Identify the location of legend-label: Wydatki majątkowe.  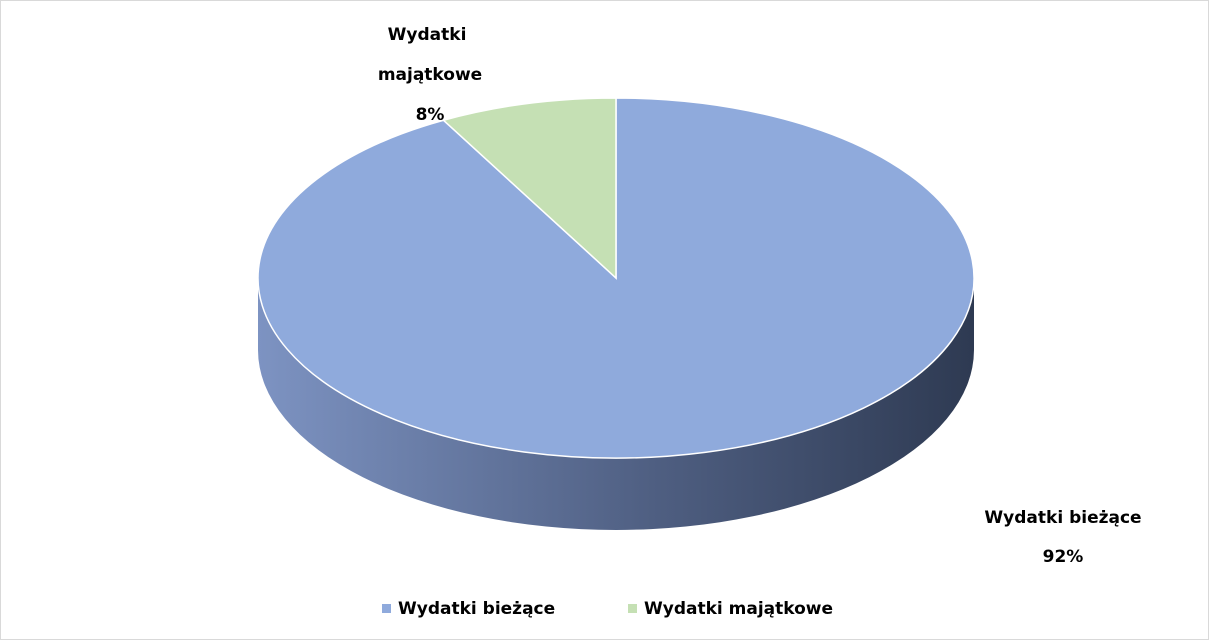
(738, 609).